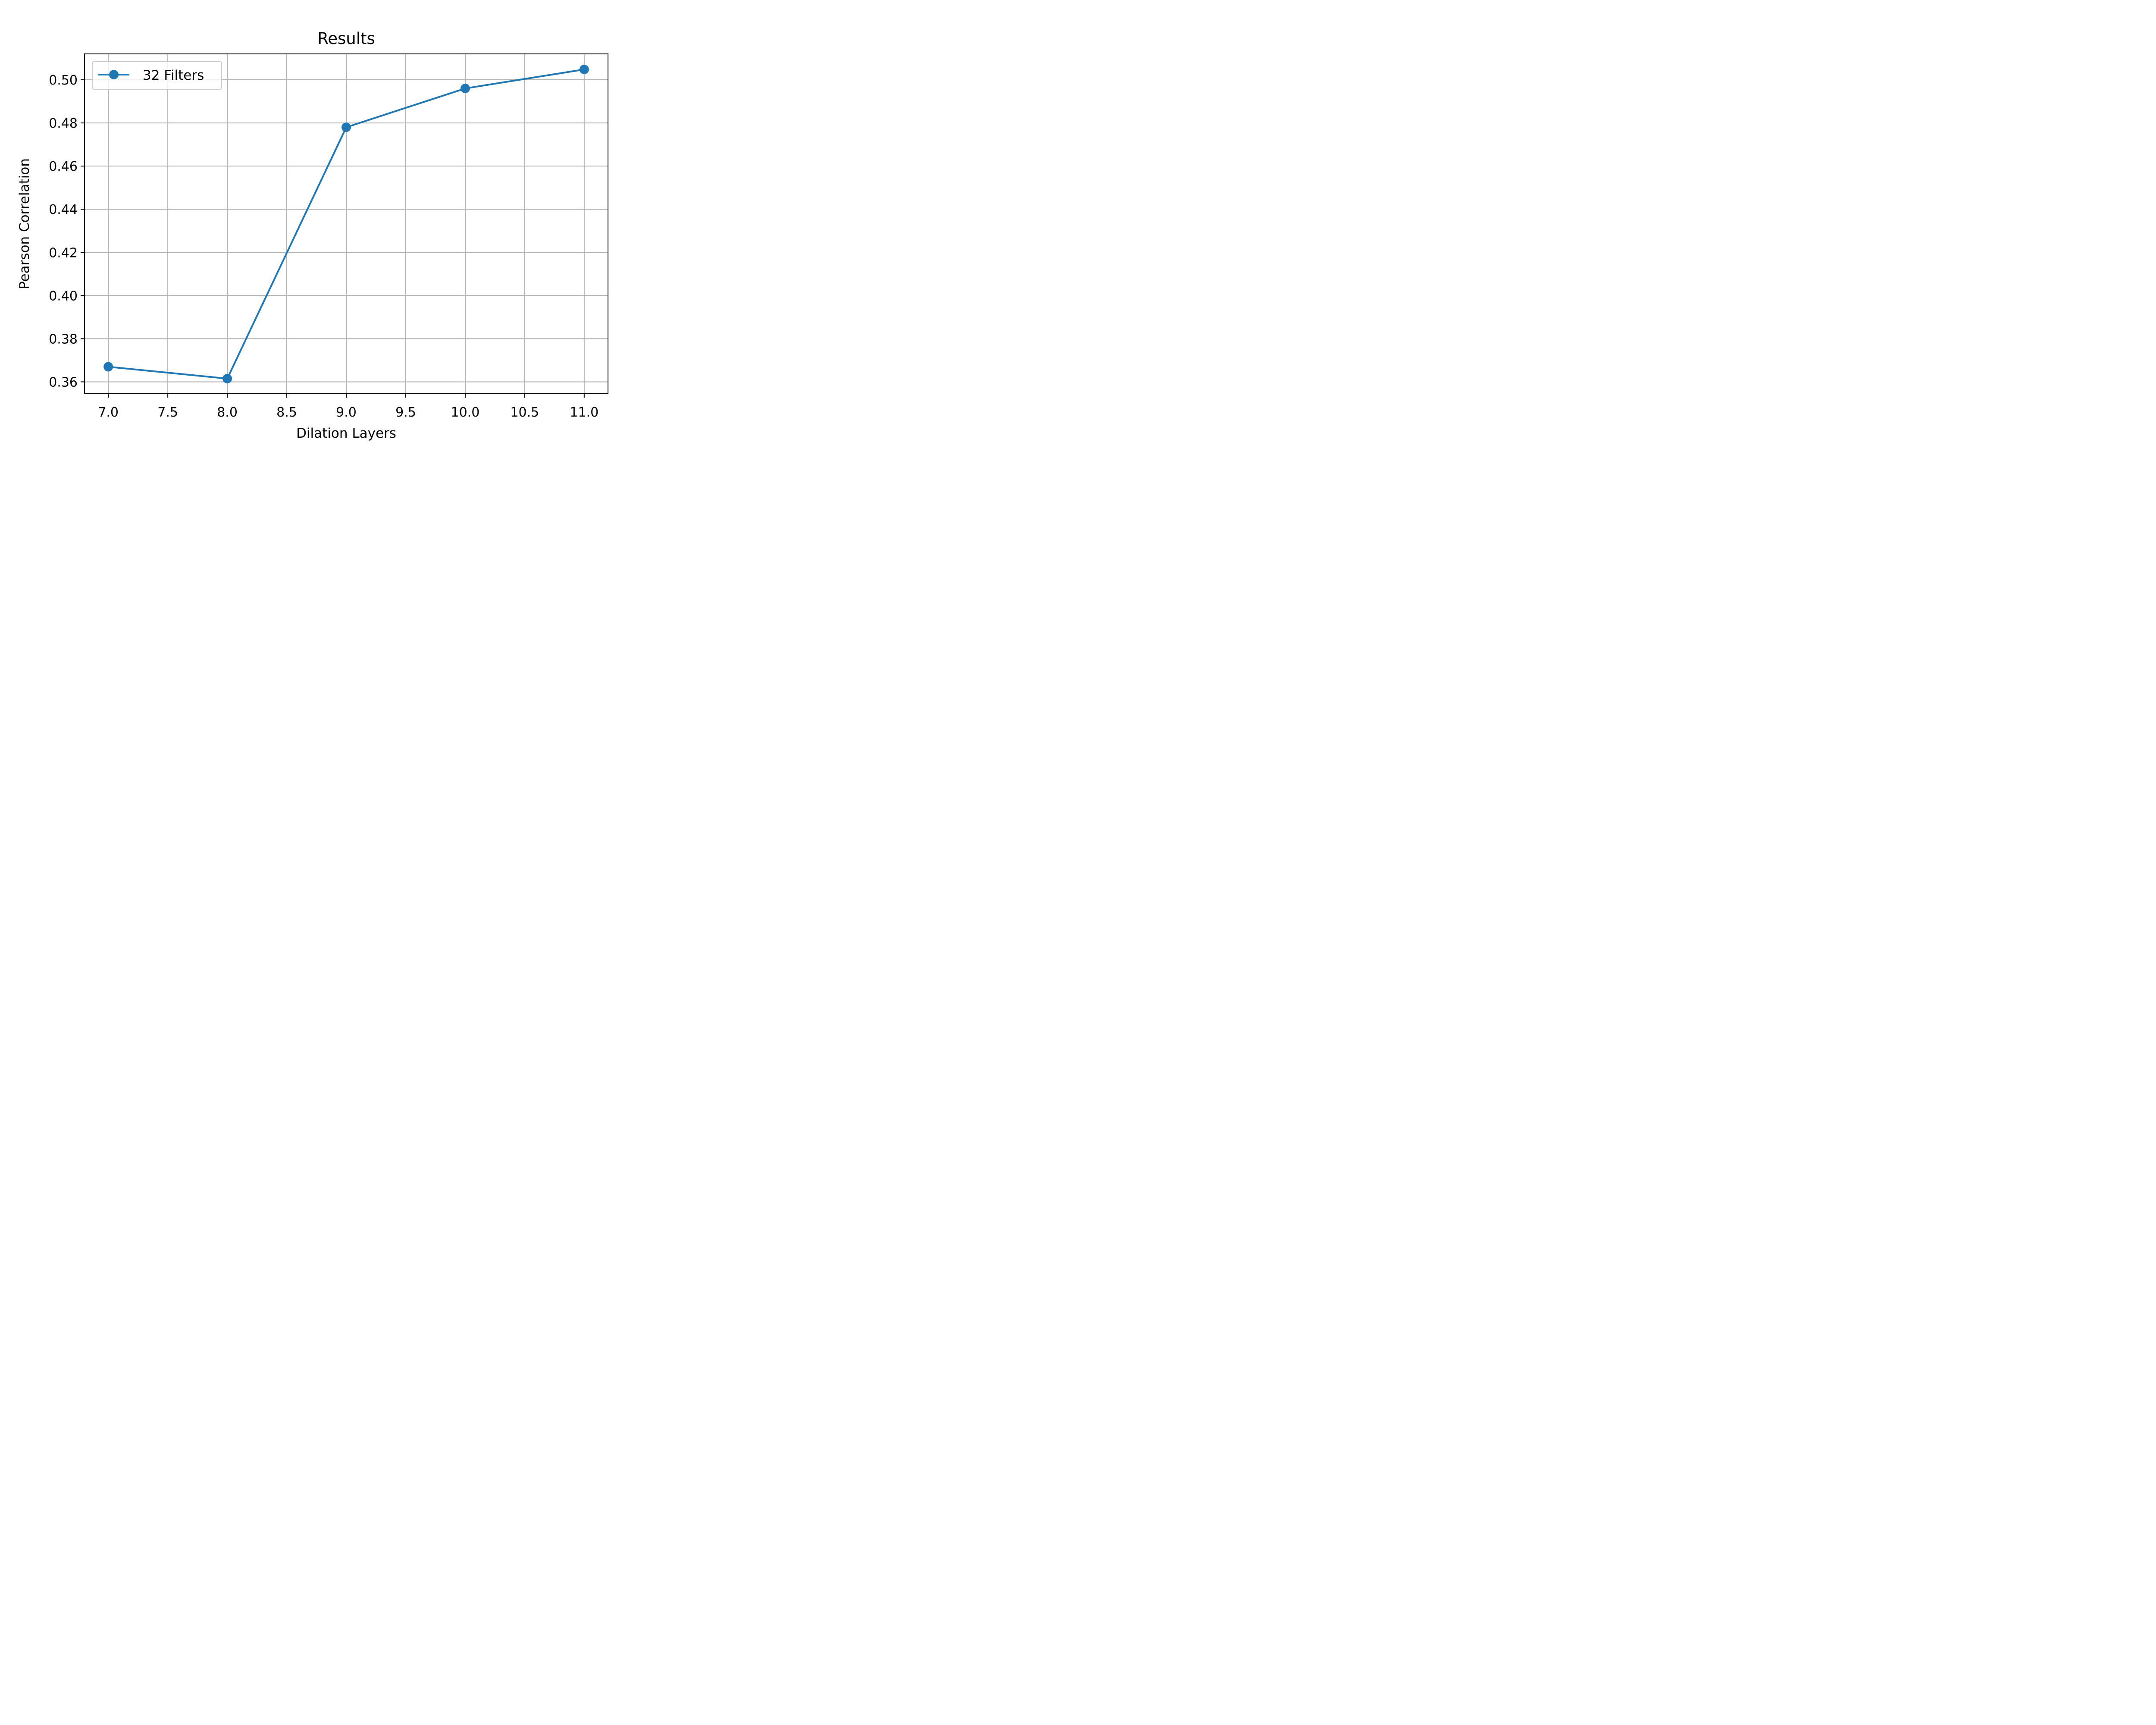  What do you see at coordinates (67, 232) in the screenshot?
I see `y-axis-ticks: 0.36 0.38 0.40 0.42 0.44 0.46 0.48 0.50` at bounding box center [67, 232].